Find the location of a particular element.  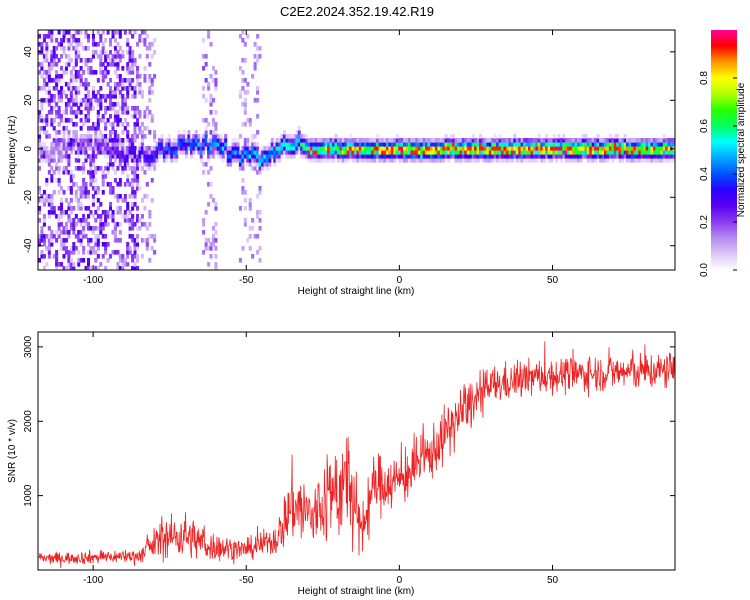

colorbar-tick-label: 0.6 is located at coordinates (704, 126).